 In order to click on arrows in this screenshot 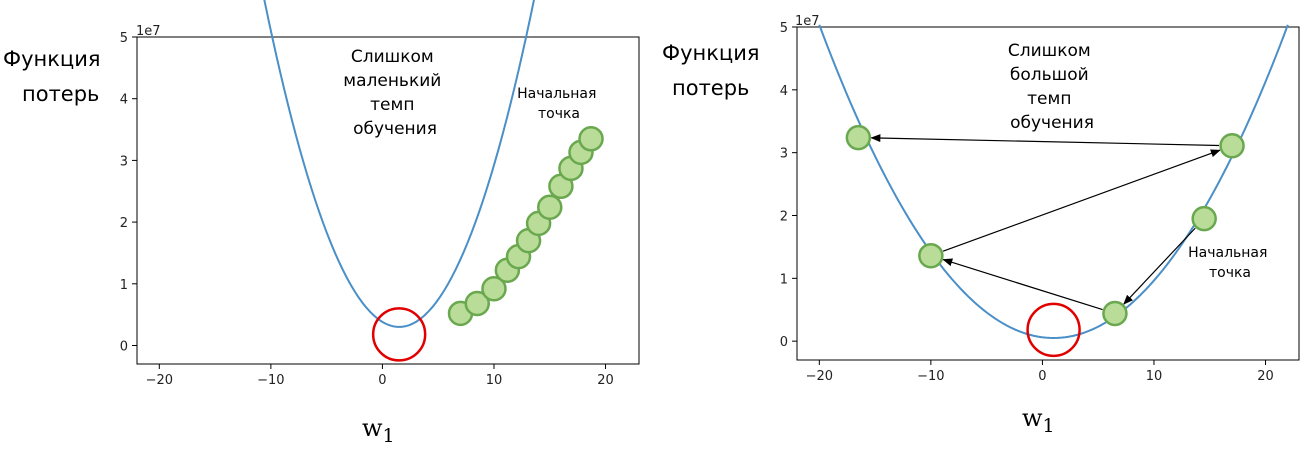, I will do `click(1045, 222)`.